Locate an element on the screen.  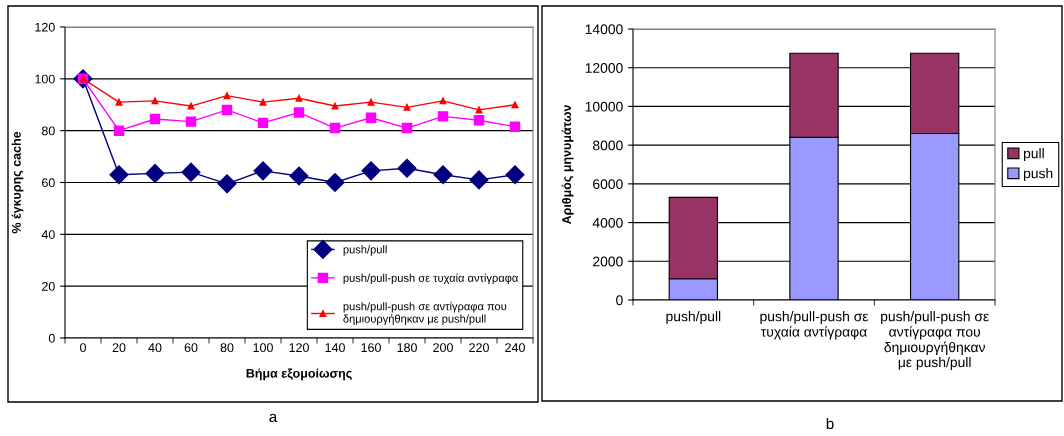
x-tick-label: 120 is located at coordinates (299, 348).